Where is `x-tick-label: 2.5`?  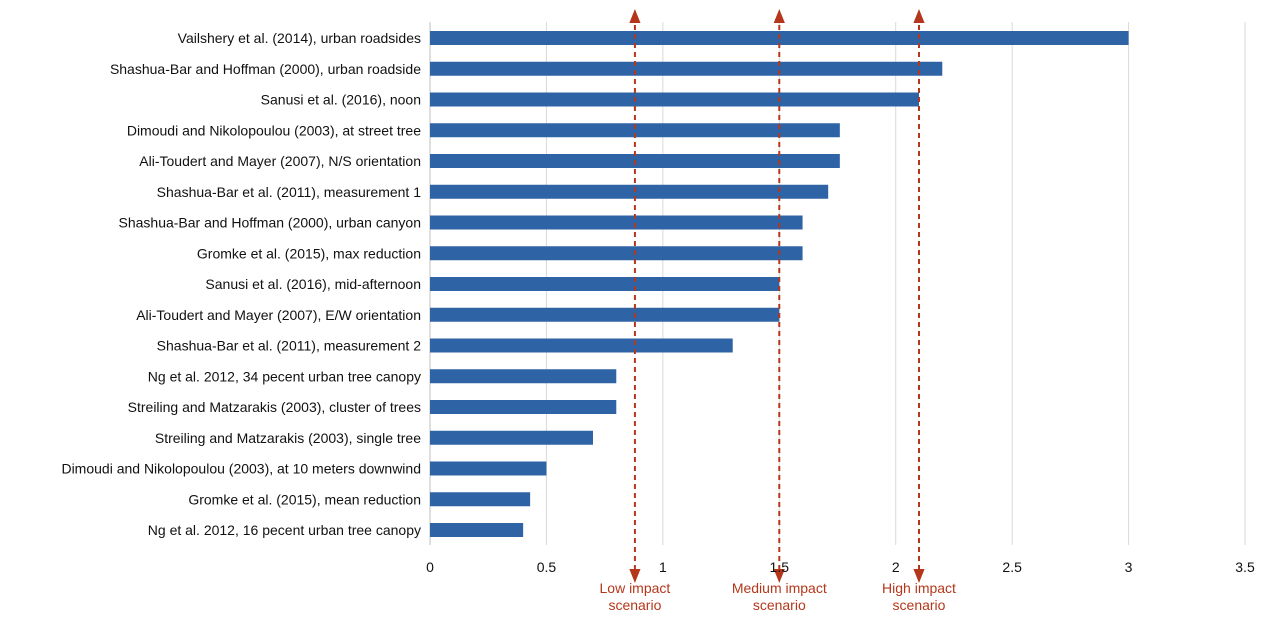
x-tick-label: 2.5 is located at coordinates (1012, 567).